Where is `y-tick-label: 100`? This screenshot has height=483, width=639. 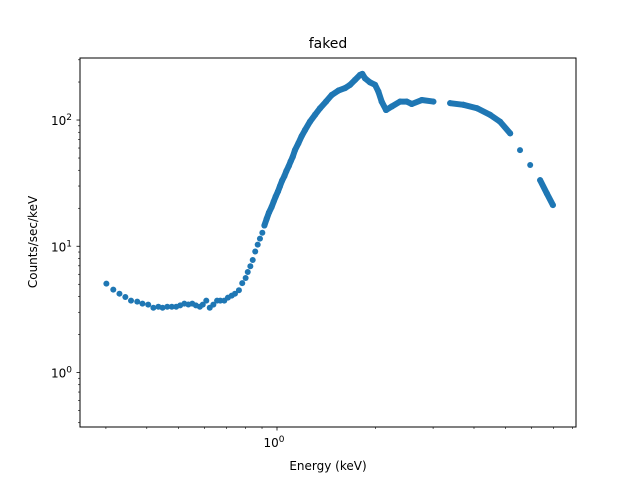 y-tick-label: 100 is located at coordinates (61, 372).